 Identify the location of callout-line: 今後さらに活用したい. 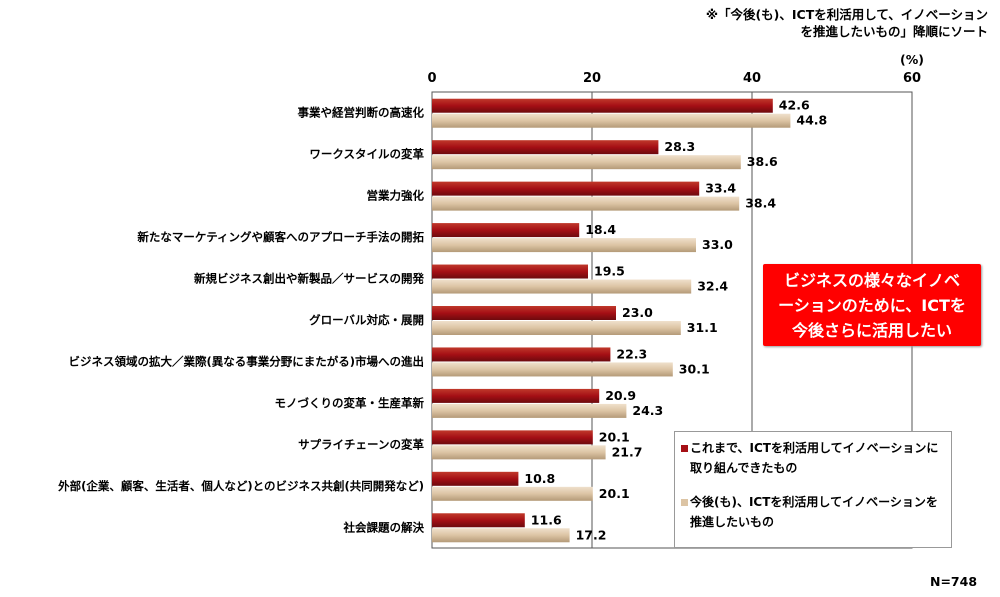
(871, 330).